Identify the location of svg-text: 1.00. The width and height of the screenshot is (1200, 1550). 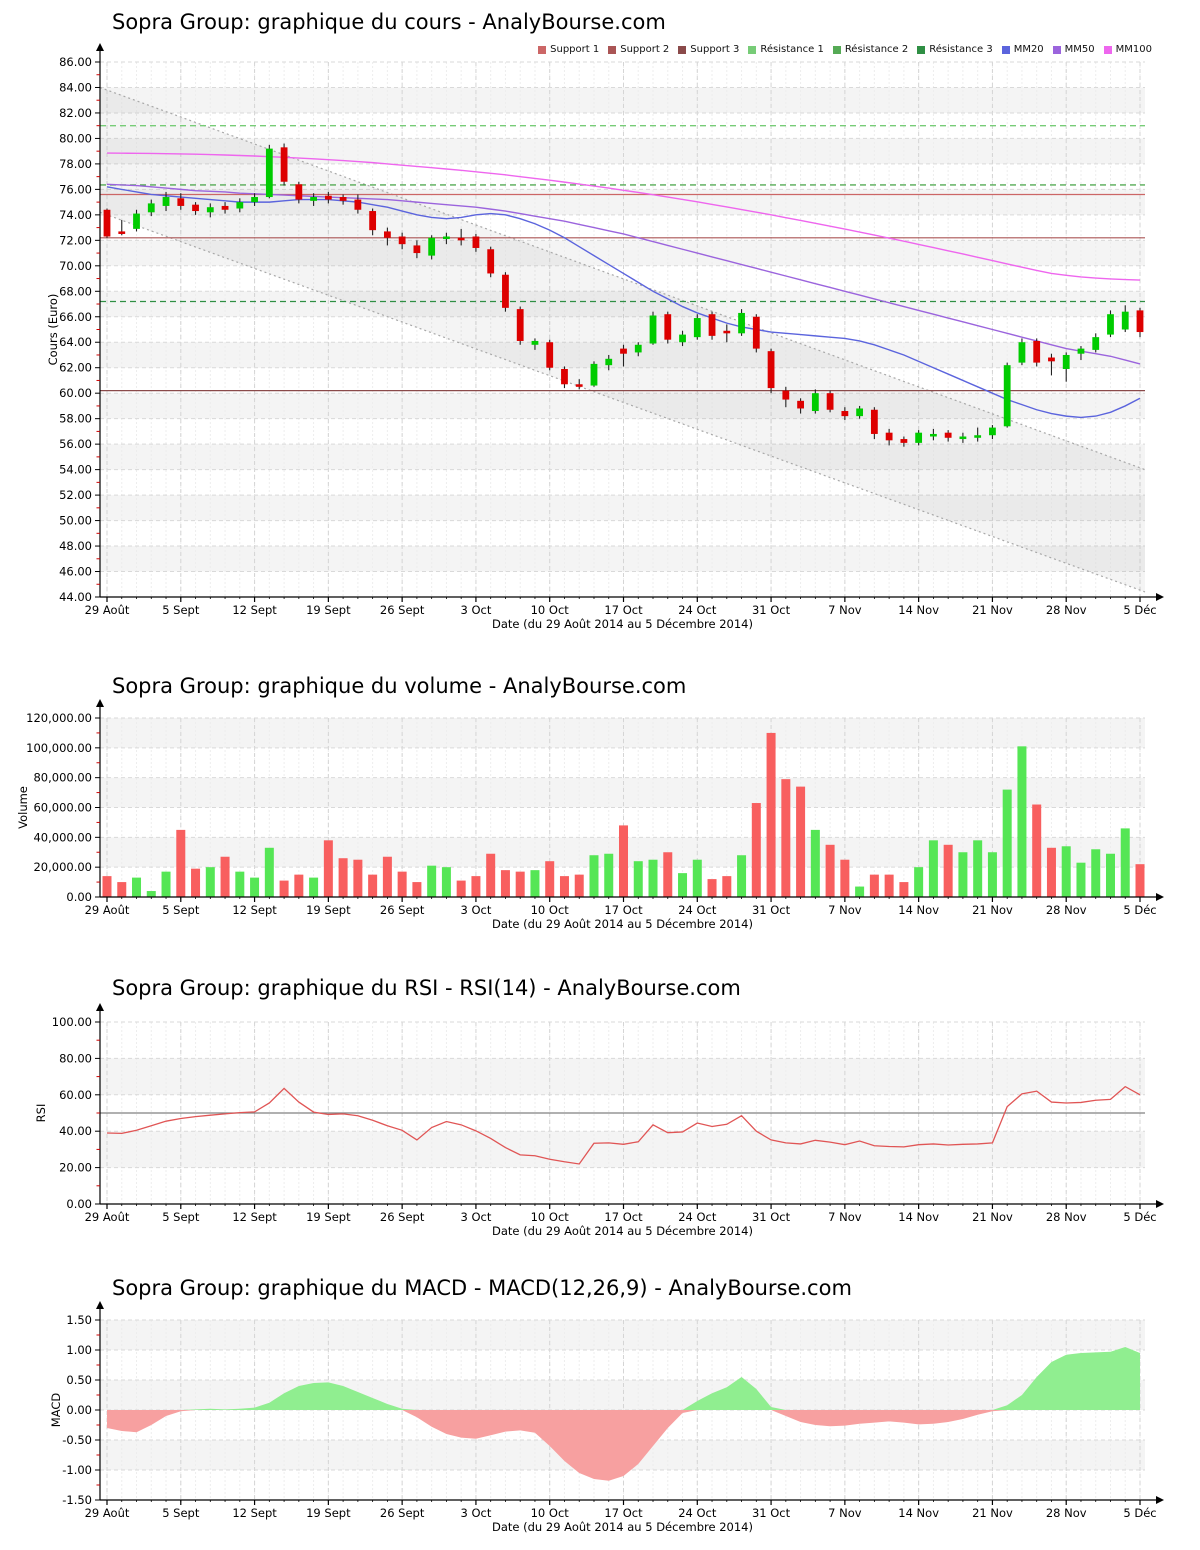
(79, 1350).